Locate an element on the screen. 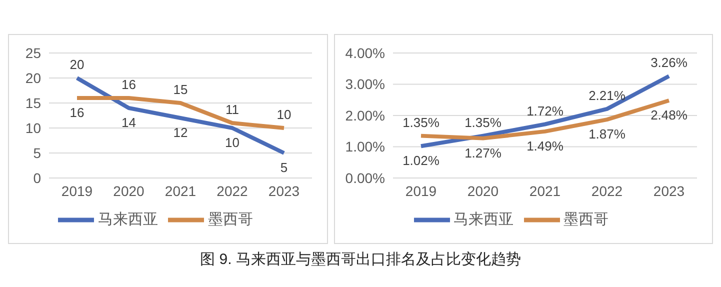 This screenshot has width=721, height=287. y-tick-label: 5 is located at coordinates (37, 152).